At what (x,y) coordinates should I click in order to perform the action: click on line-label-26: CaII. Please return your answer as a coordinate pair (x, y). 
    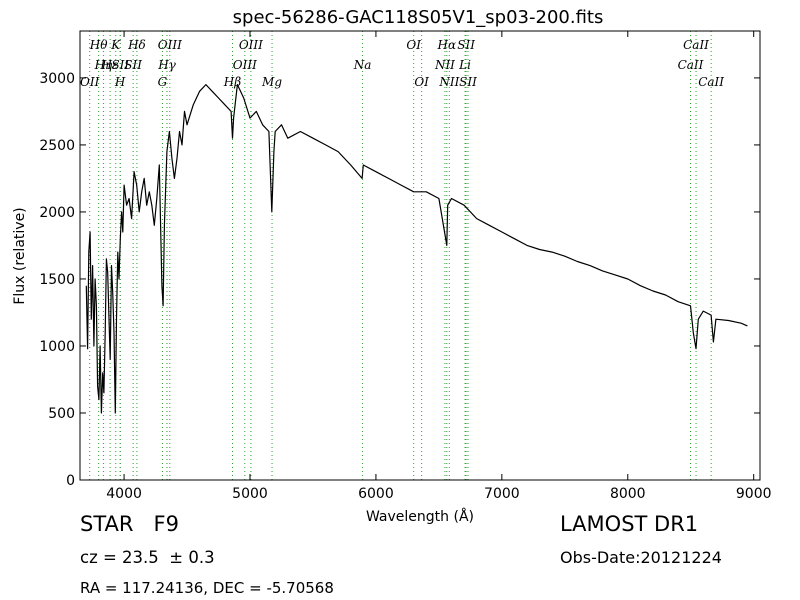
    Looking at the image, I should click on (696, 45).